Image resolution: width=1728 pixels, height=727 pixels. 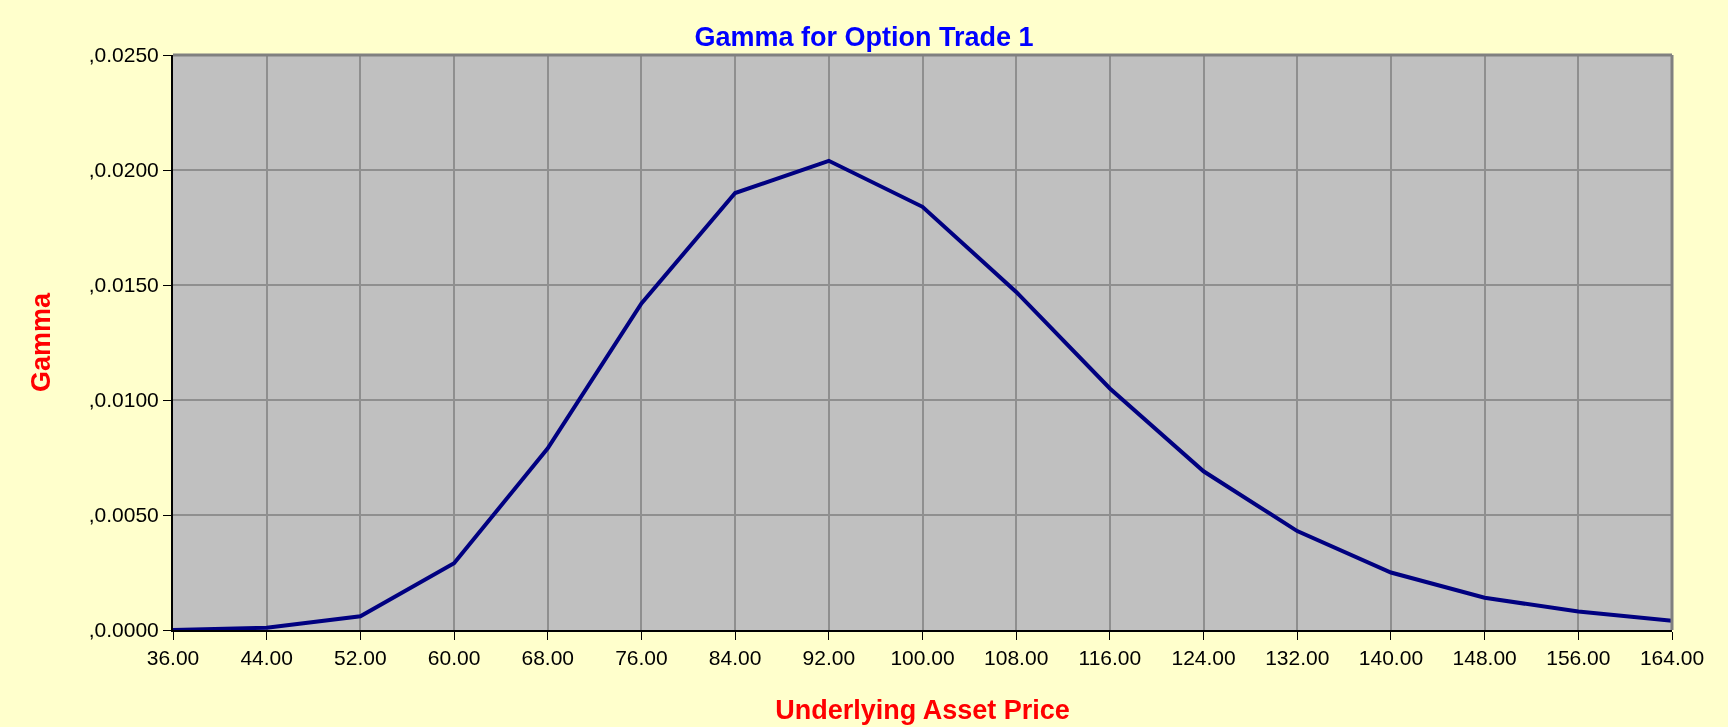 I want to click on chart-title: Gamma for Option Trade 1, so click(x=864, y=36).